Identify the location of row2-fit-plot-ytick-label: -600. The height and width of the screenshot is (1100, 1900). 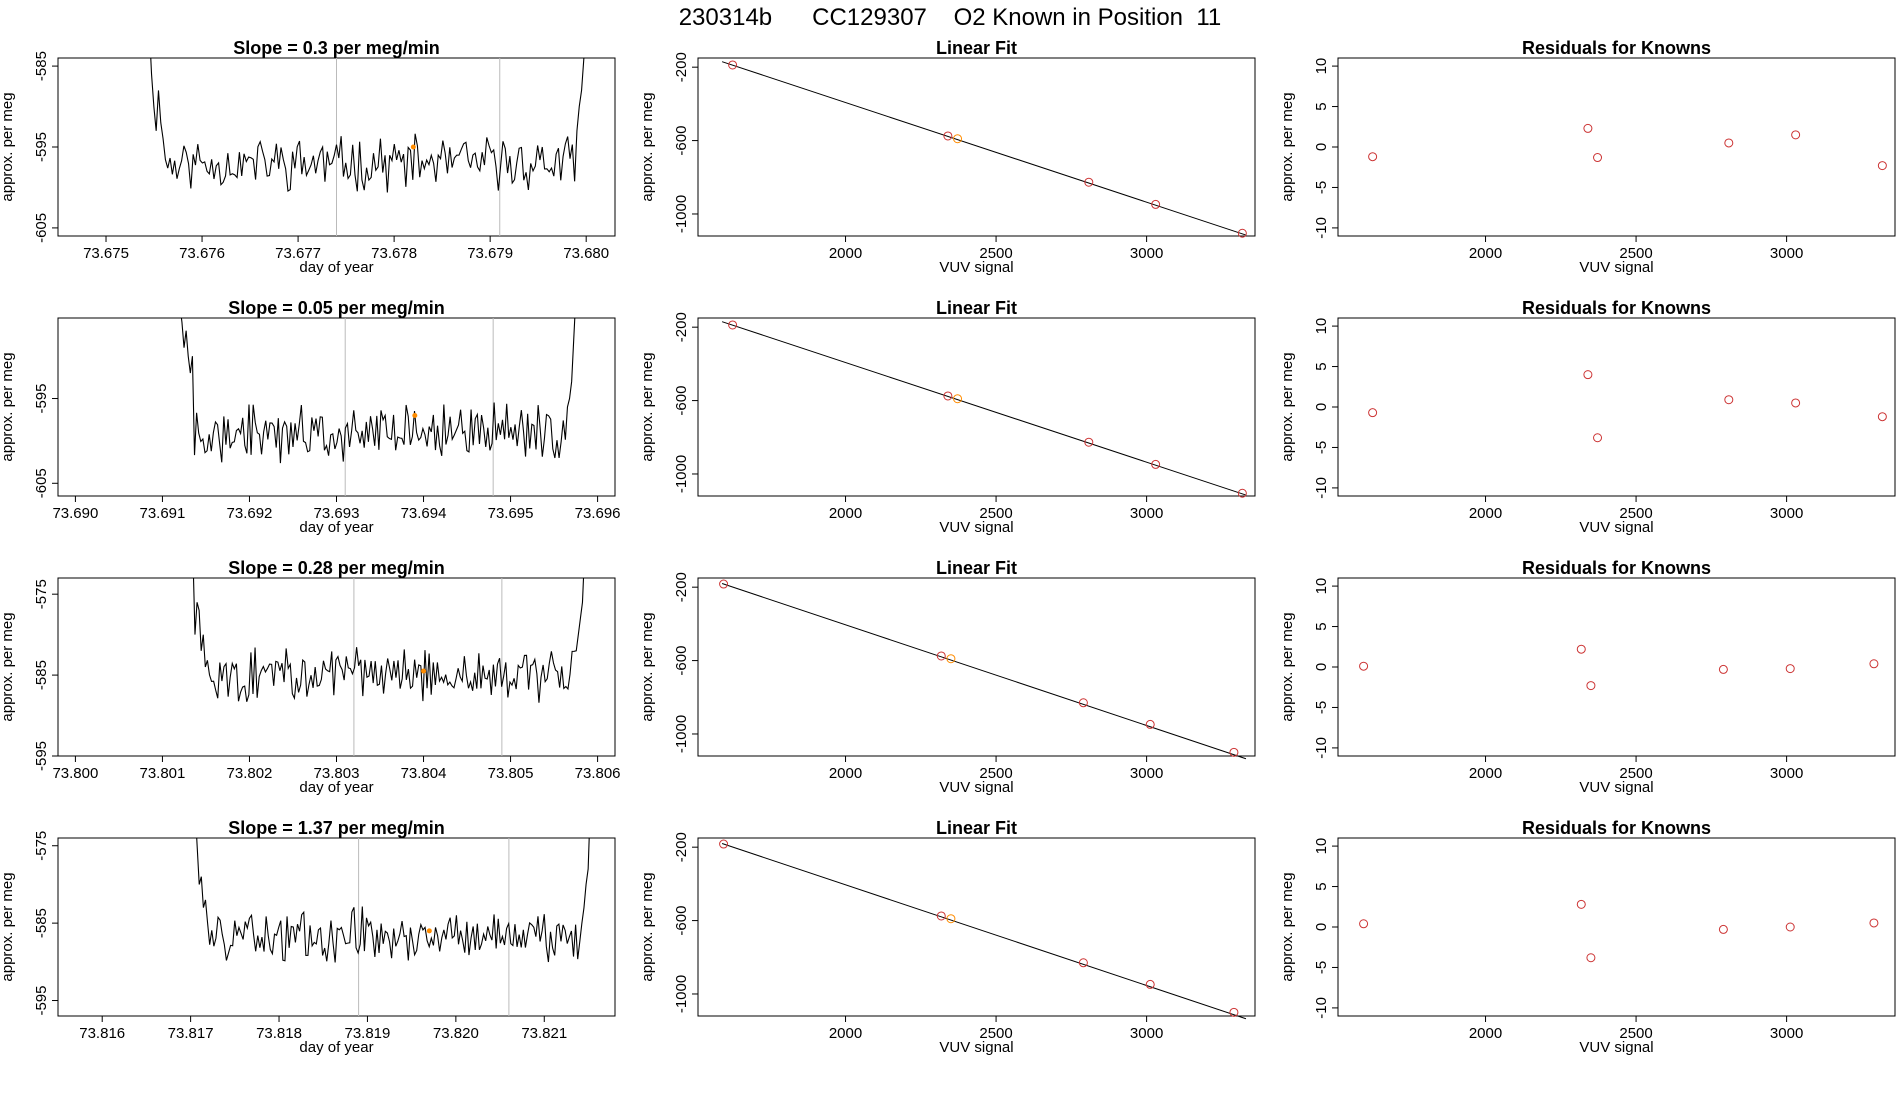
(681, 401).